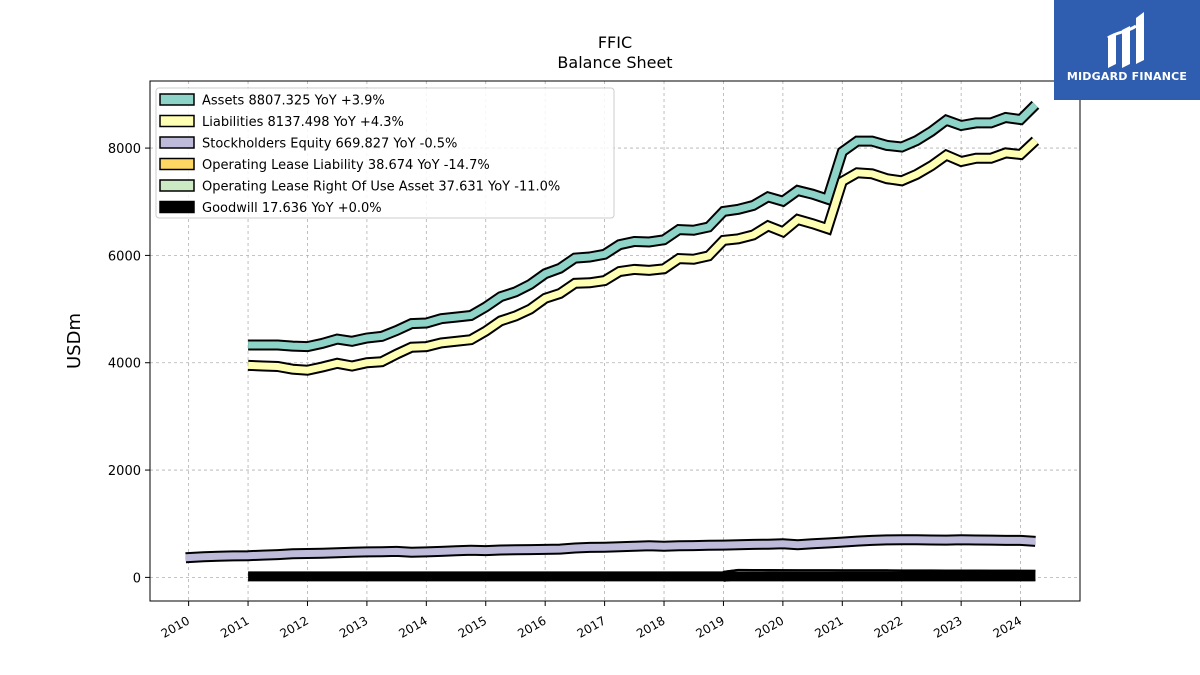  What do you see at coordinates (303, 122) in the screenshot?
I see `legend-label: Liabilities 8137.498 YoY +4.3%` at bounding box center [303, 122].